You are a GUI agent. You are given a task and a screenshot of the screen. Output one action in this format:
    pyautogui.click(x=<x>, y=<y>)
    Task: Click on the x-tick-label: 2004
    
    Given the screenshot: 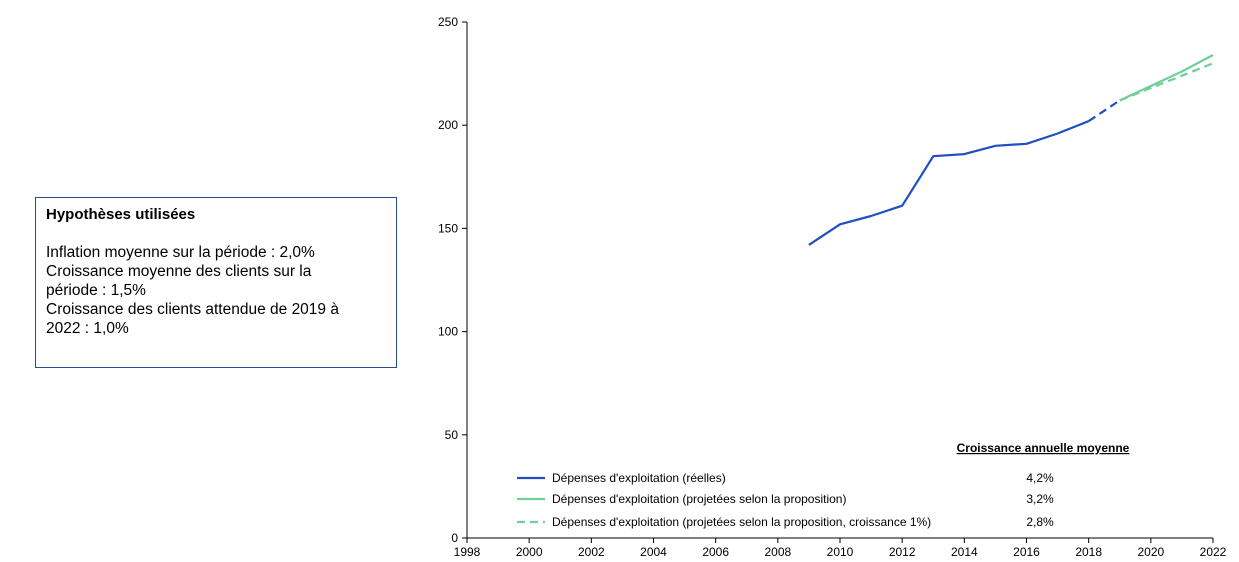 What is the action you would take?
    pyautogui.click(x=653, y=552)
    